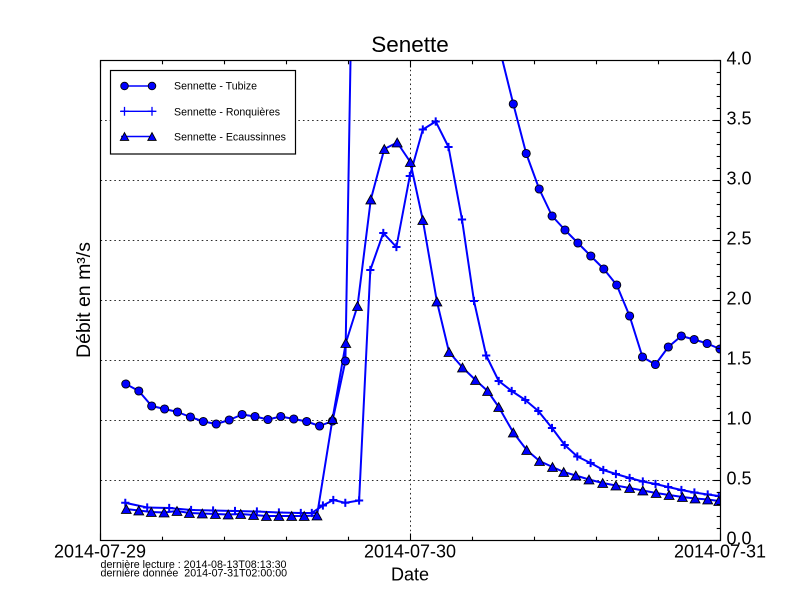 The width and height of the screenshot is (800, 600). What do you see at coordinates (739, 239) in the screenshot?
I see `svg-text: 2.5` at bounding box center [739, 239].